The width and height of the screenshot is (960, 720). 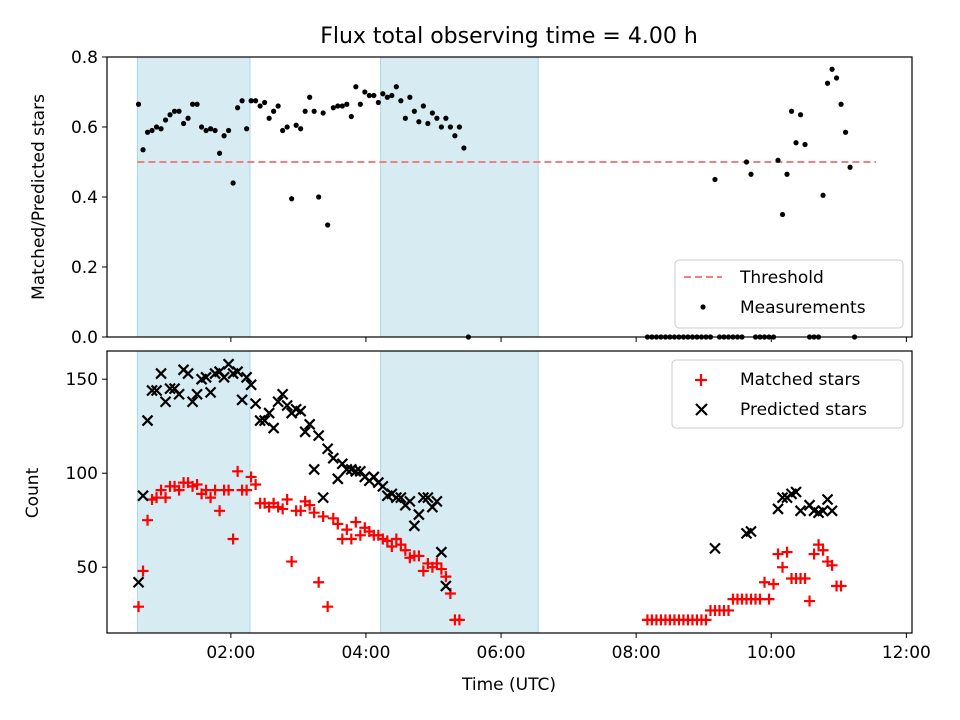 What do you see at coordinates (84, 128) in the screenshot?
I see `top-y-tick-label: 0.6` at bounding box center [84, 128].